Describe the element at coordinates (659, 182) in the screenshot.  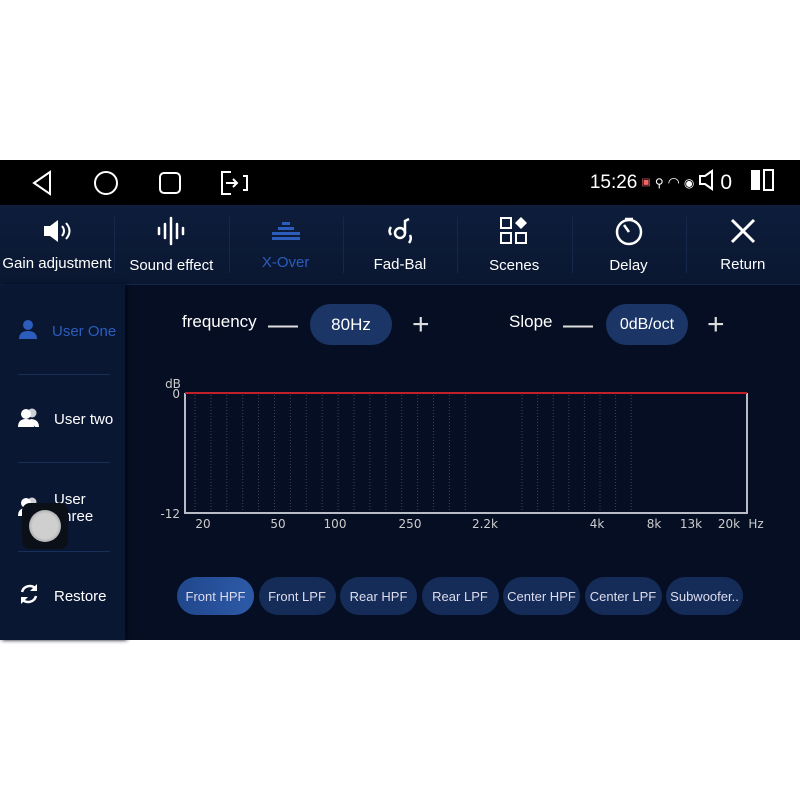
I see `location-icon: ⚲` at that location.